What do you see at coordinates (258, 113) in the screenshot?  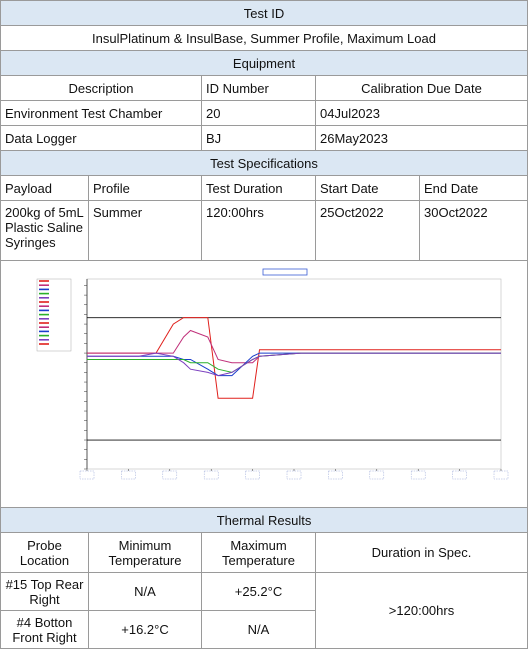 I see `equipment-row-1-id: 20` at bounding box center [258, 113].